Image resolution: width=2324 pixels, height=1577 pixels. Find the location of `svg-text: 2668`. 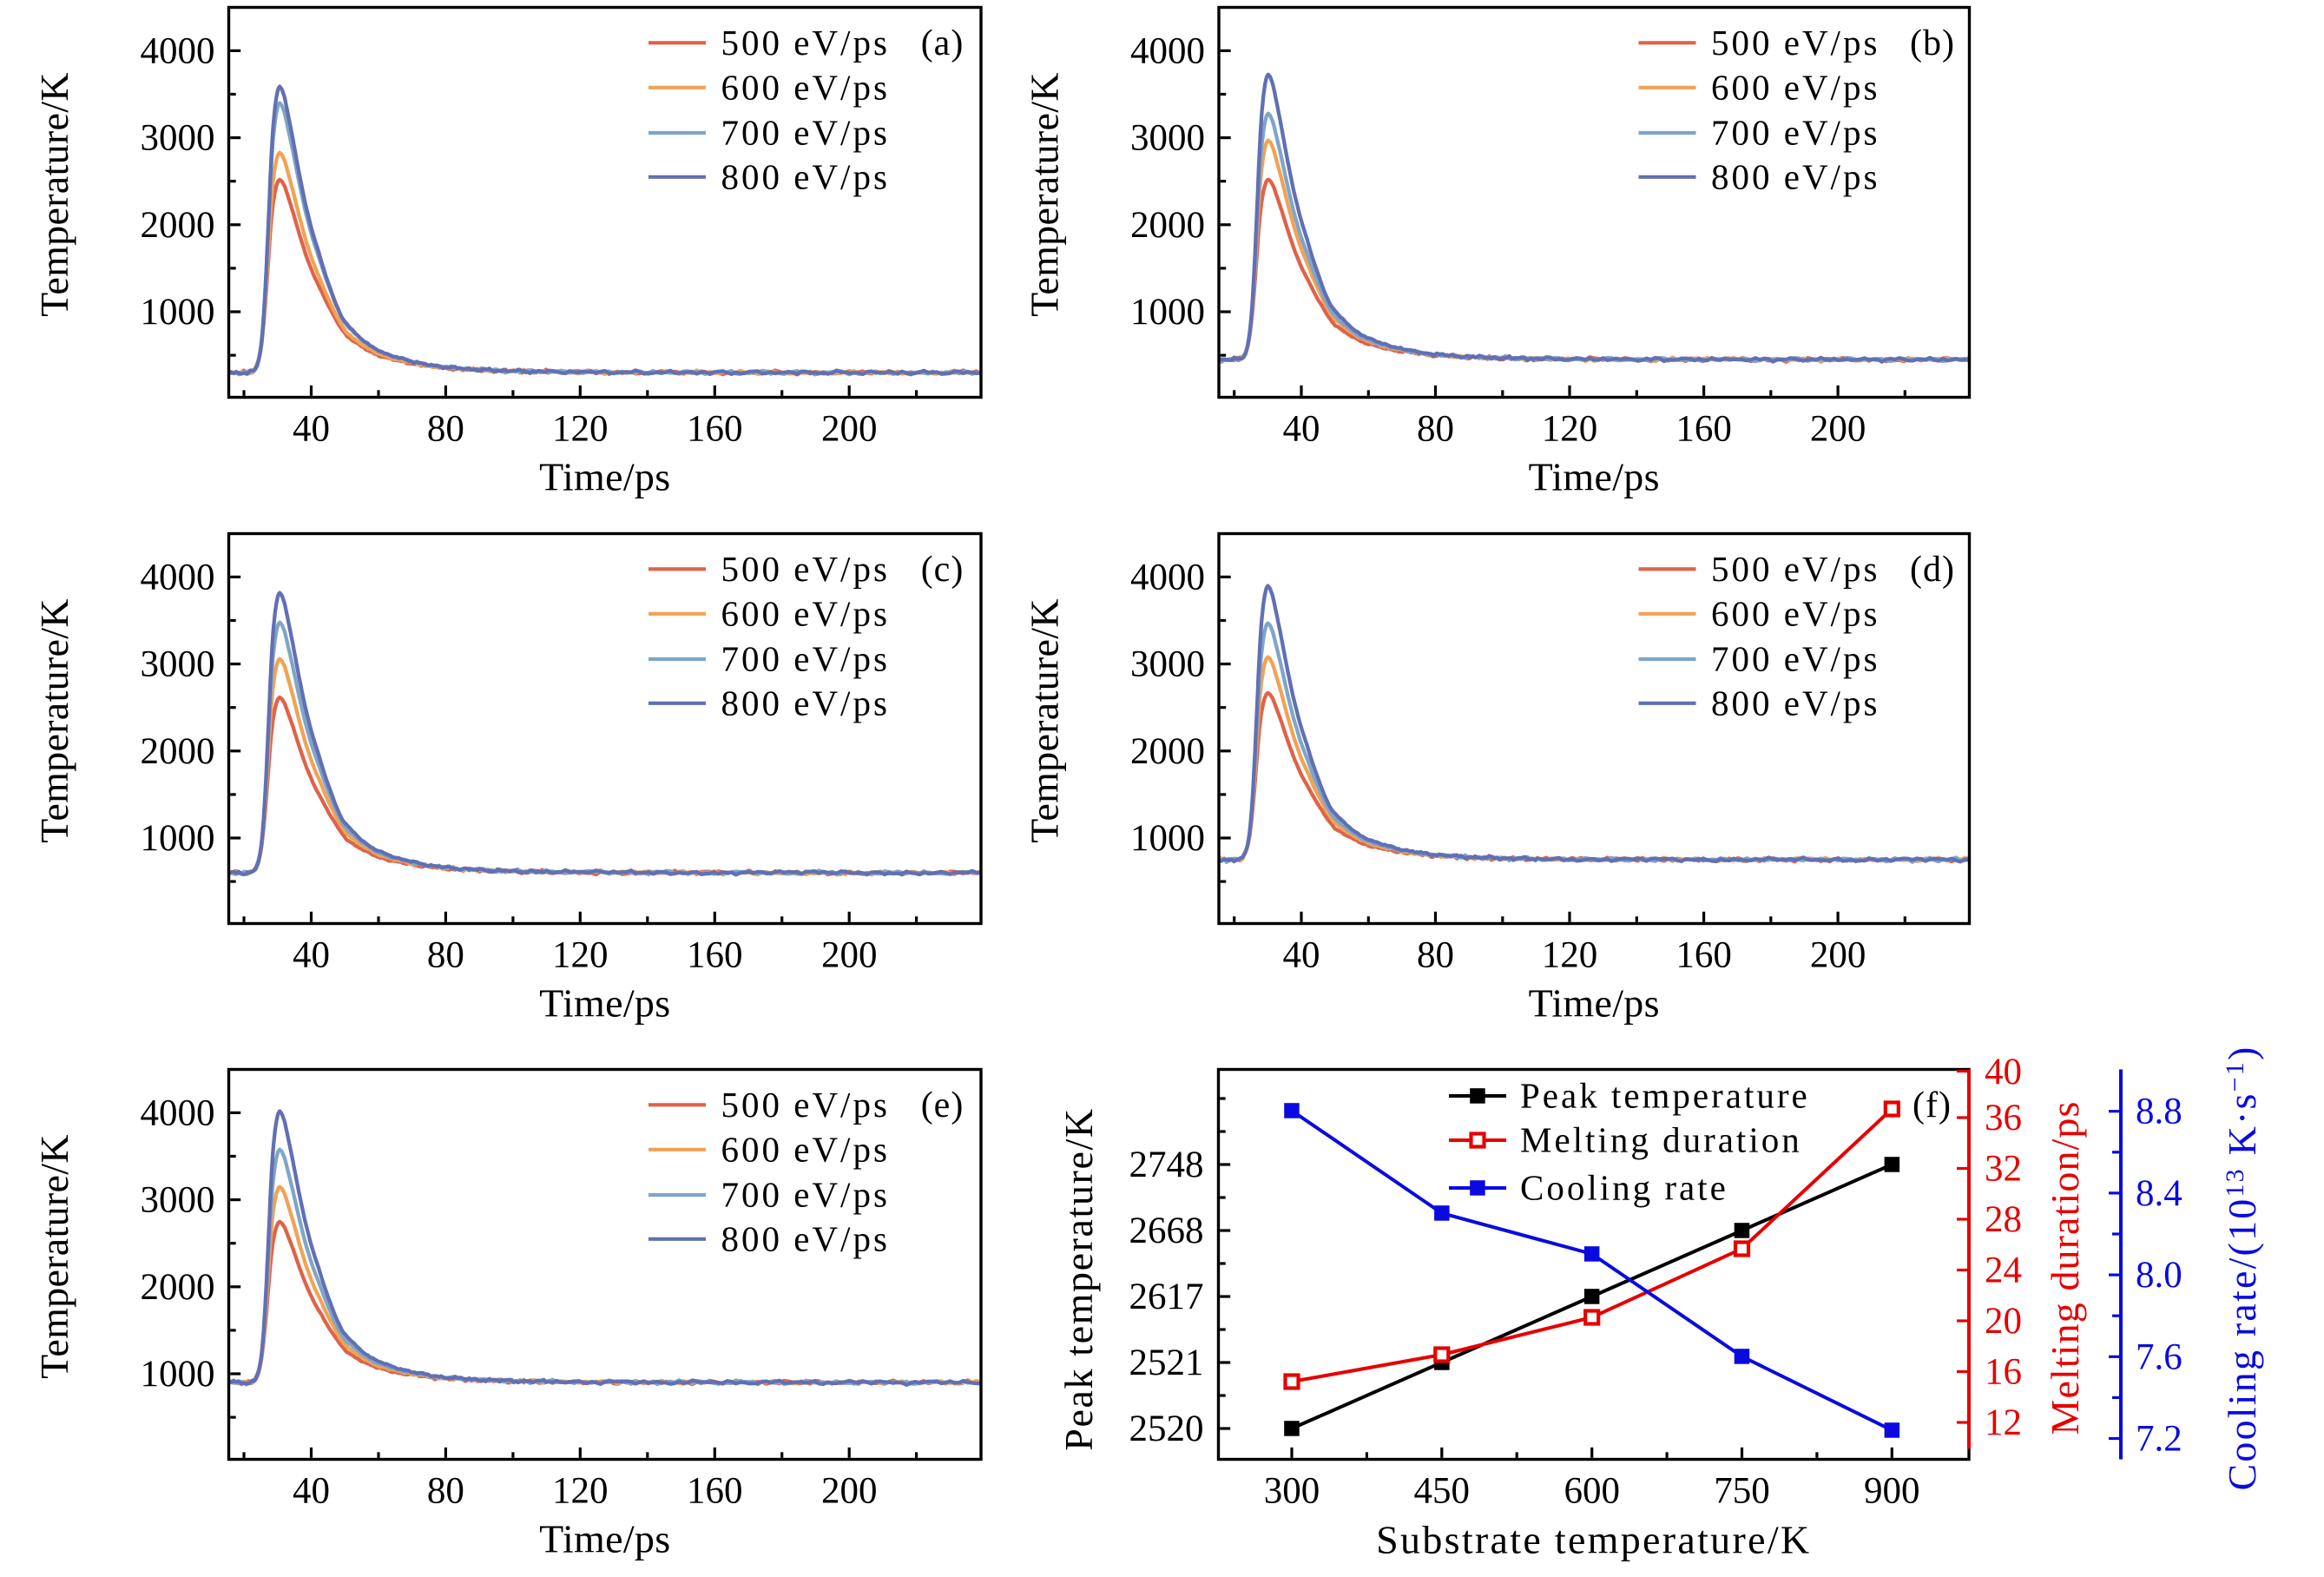

svg-text: 2668 is located at coordinates (1167, 1231).